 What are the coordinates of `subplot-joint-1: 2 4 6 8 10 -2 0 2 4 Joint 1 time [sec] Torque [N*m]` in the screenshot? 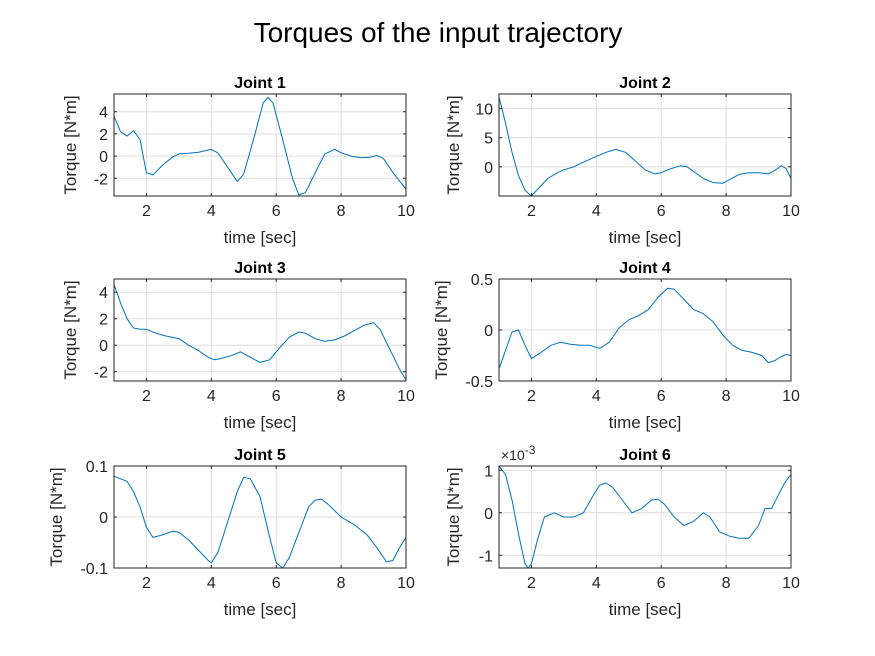 It's located at (238, 161).